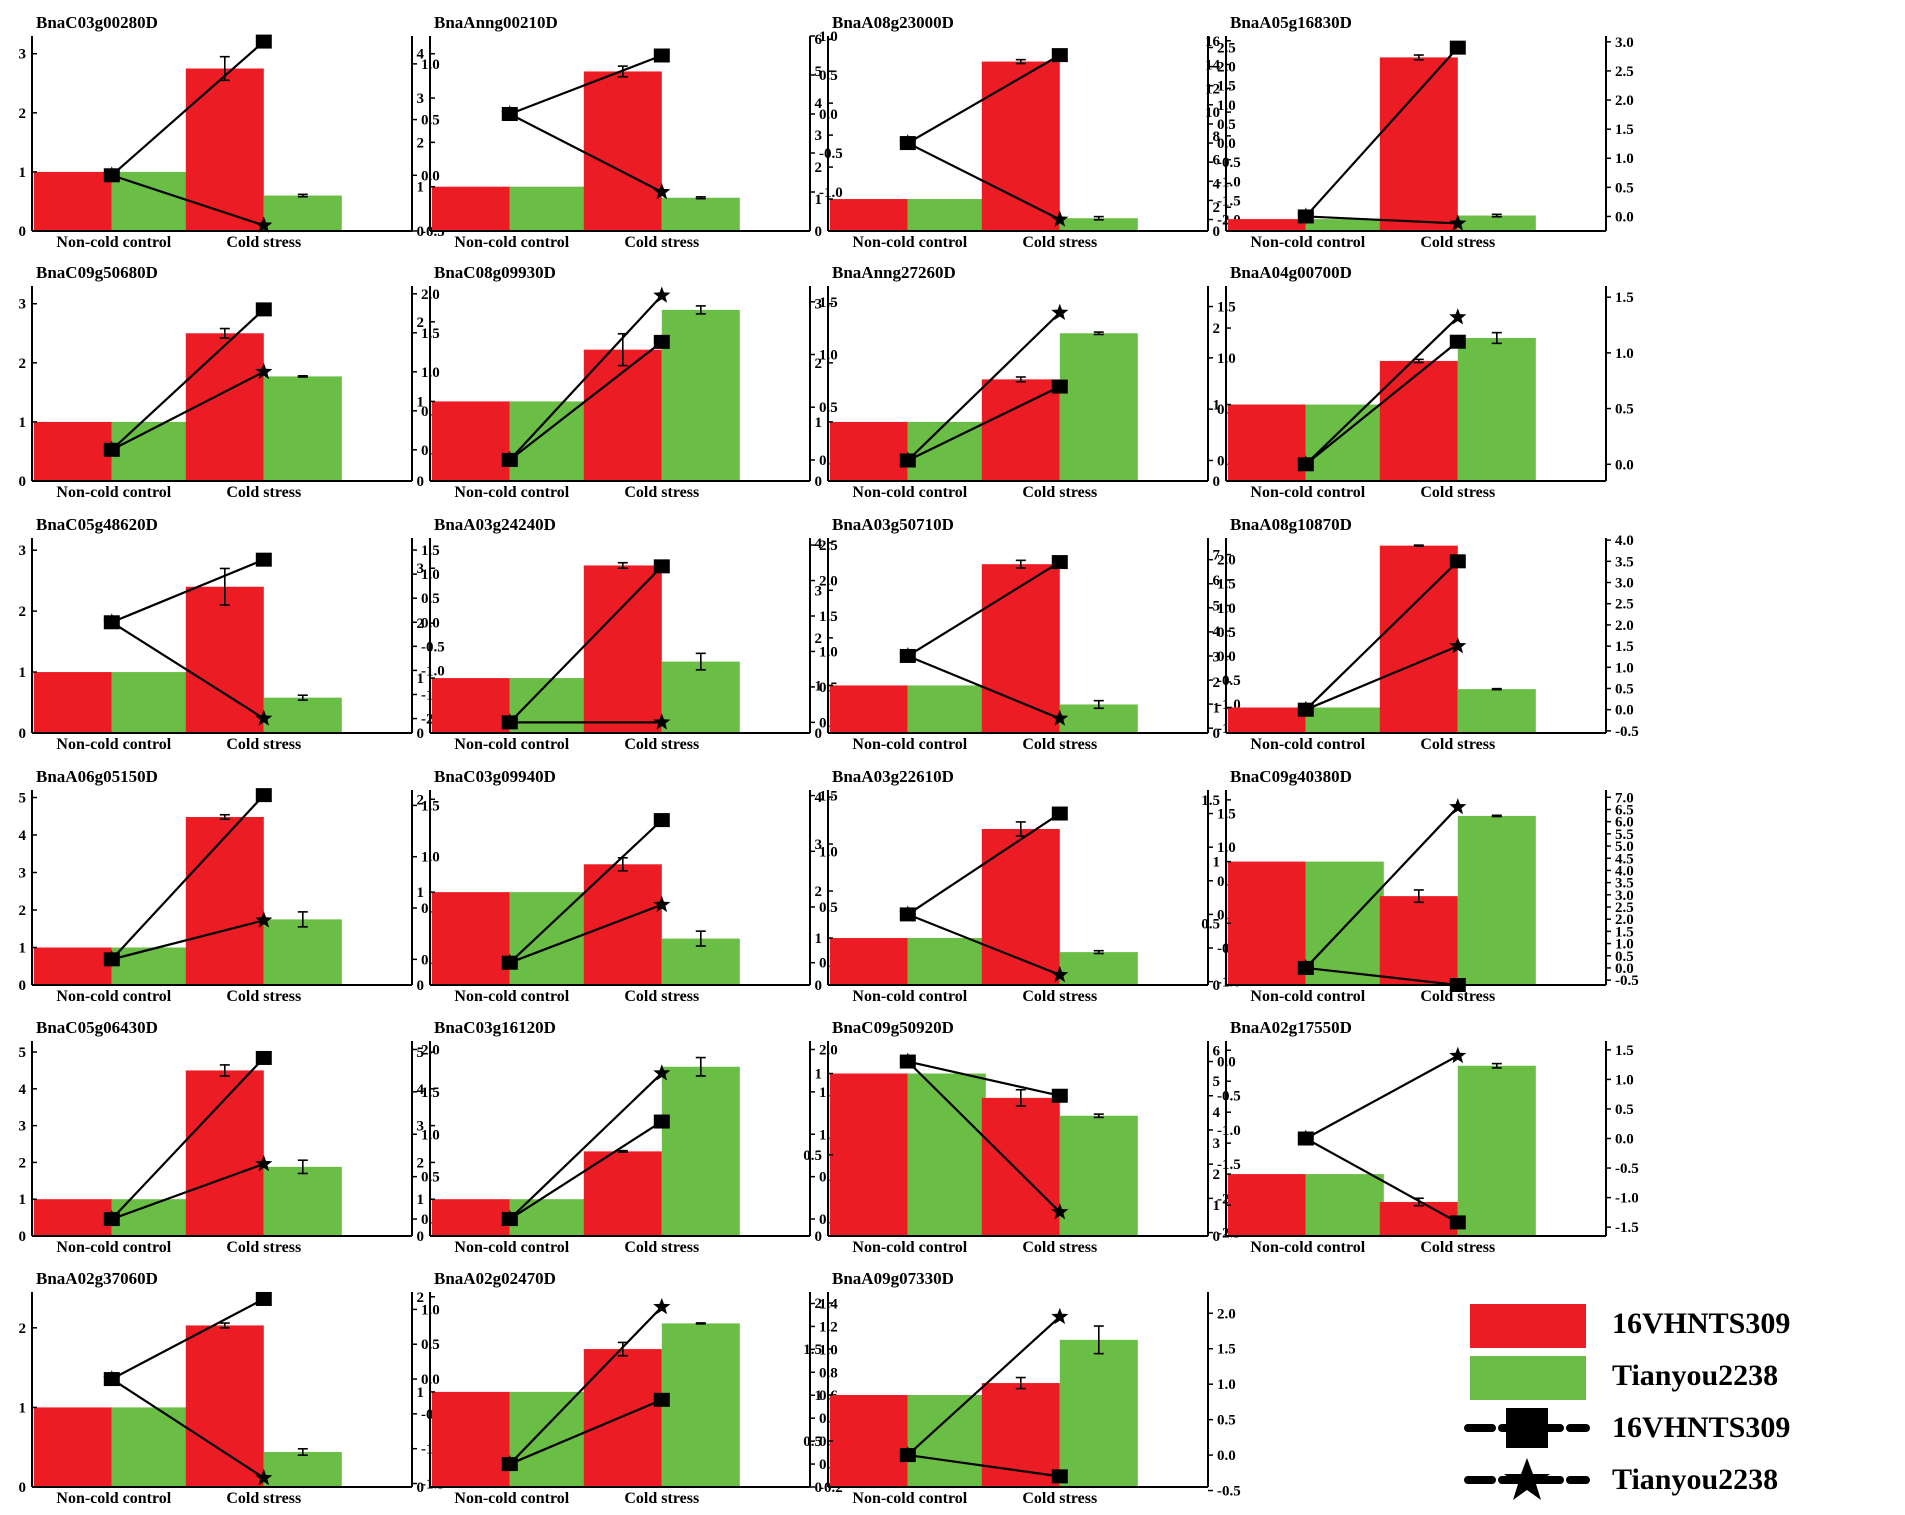 Image resolution: width=1905 pixels, height=1515 pixels. What do you see at coordinates (1624, 835) in the screenshot?
I see `y2-tick-label: 5.5` at bounding box center [1624, 835].